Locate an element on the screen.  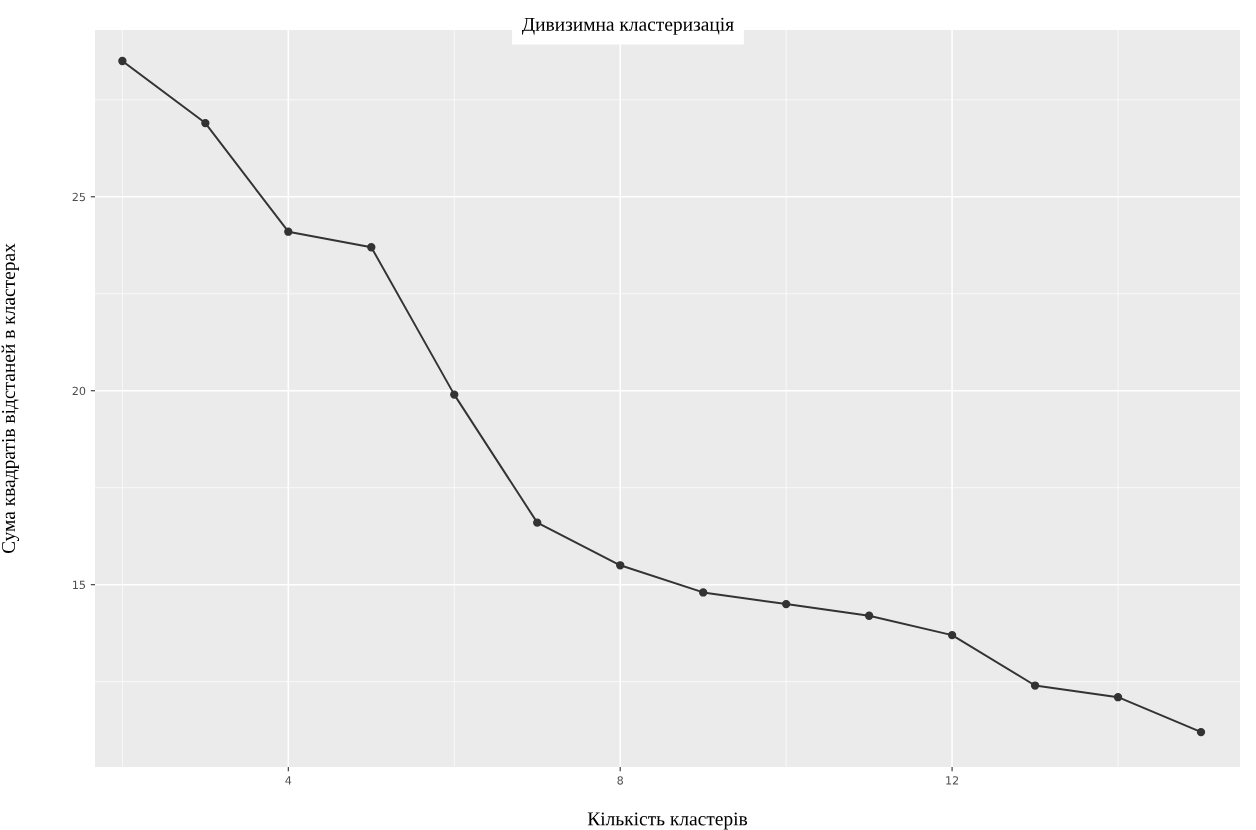
y-axis-title: Сума квадратів відстаней в кластерах is located at coordinates (10, 398).